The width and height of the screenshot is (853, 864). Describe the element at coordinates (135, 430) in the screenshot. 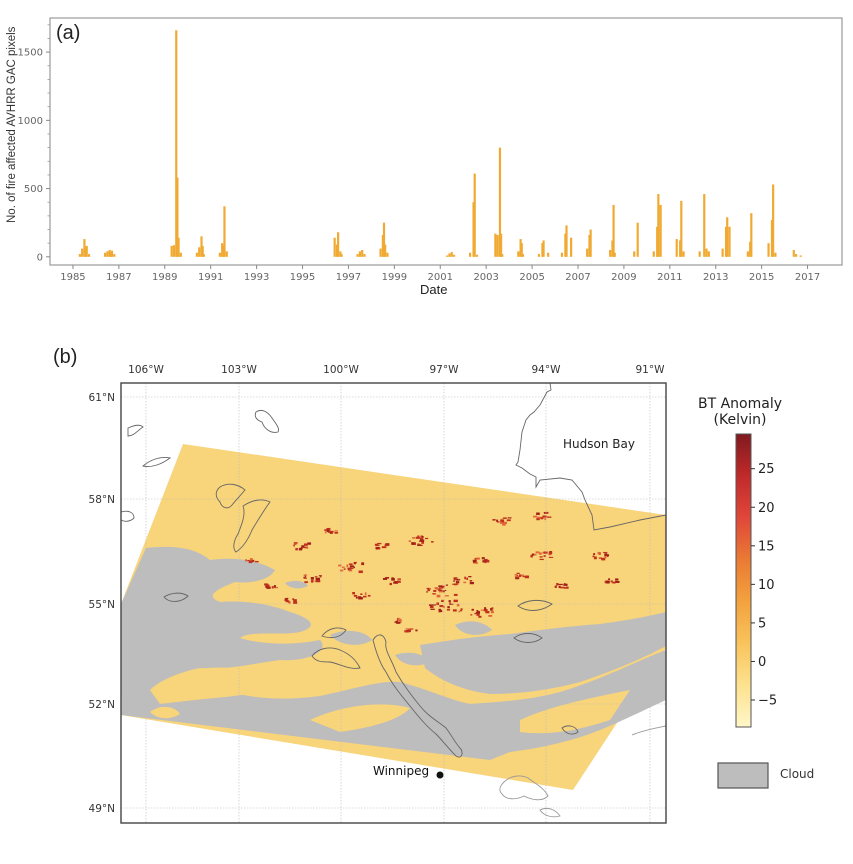

I see `lake-athabasca-area` at that location.